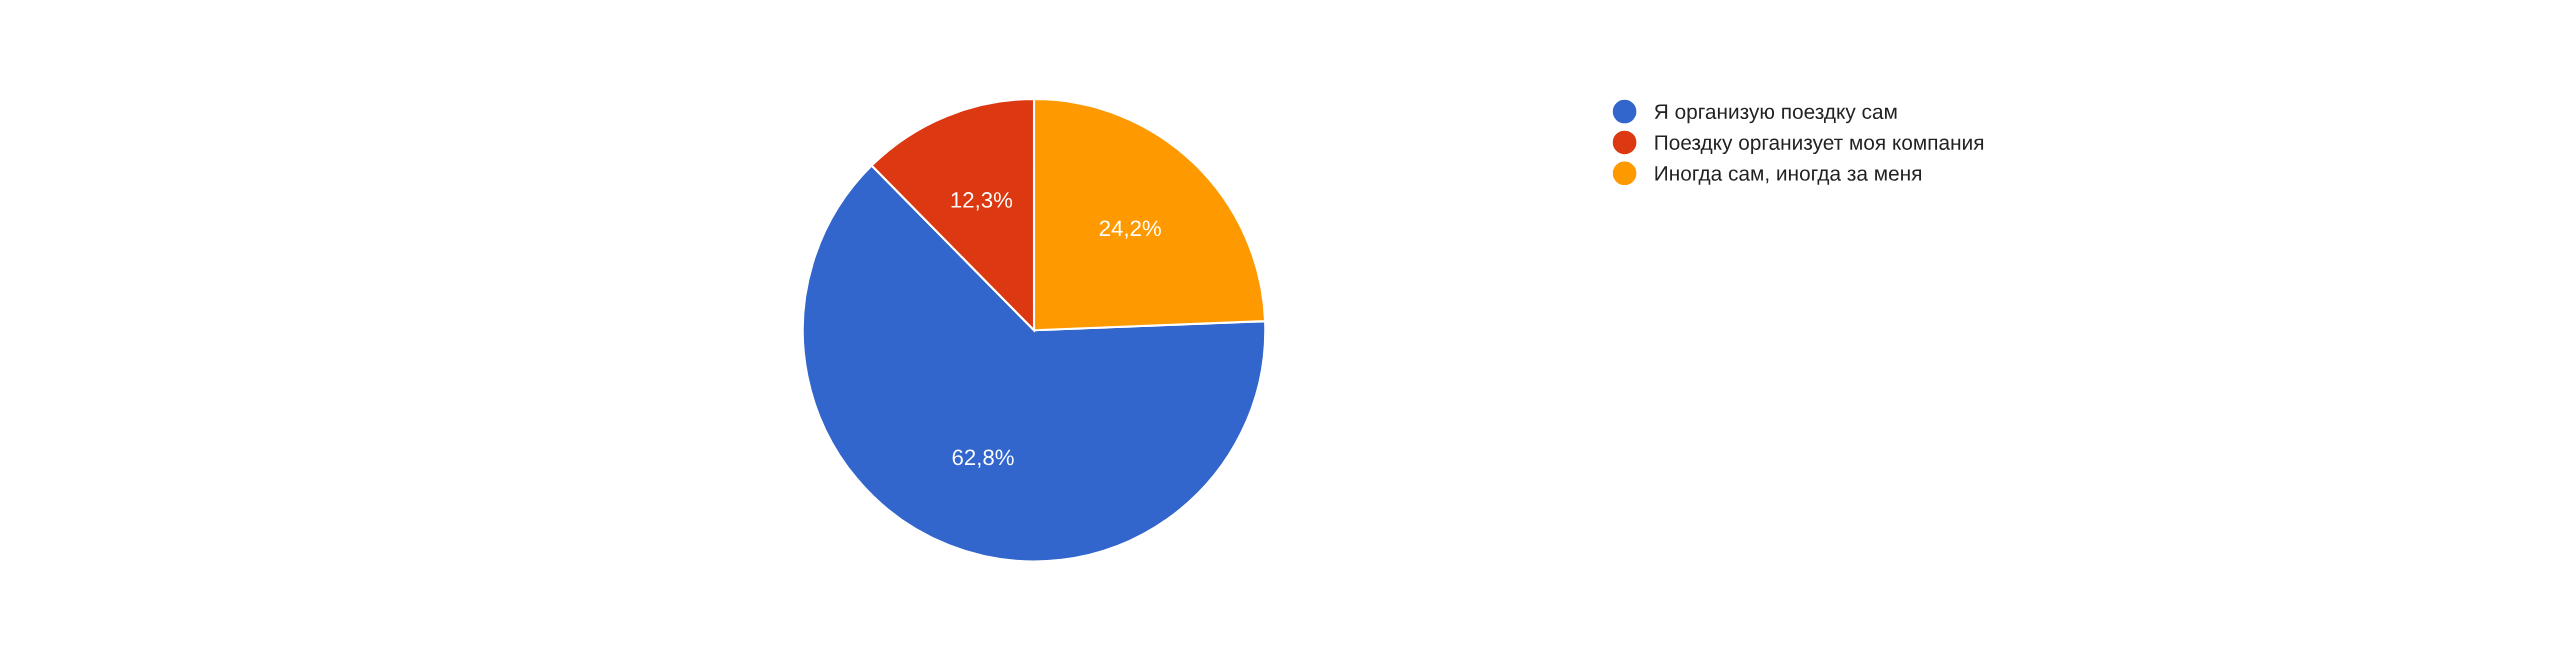  I want to click on legend-label: Я организую поездку сам, so click(1775, 114).